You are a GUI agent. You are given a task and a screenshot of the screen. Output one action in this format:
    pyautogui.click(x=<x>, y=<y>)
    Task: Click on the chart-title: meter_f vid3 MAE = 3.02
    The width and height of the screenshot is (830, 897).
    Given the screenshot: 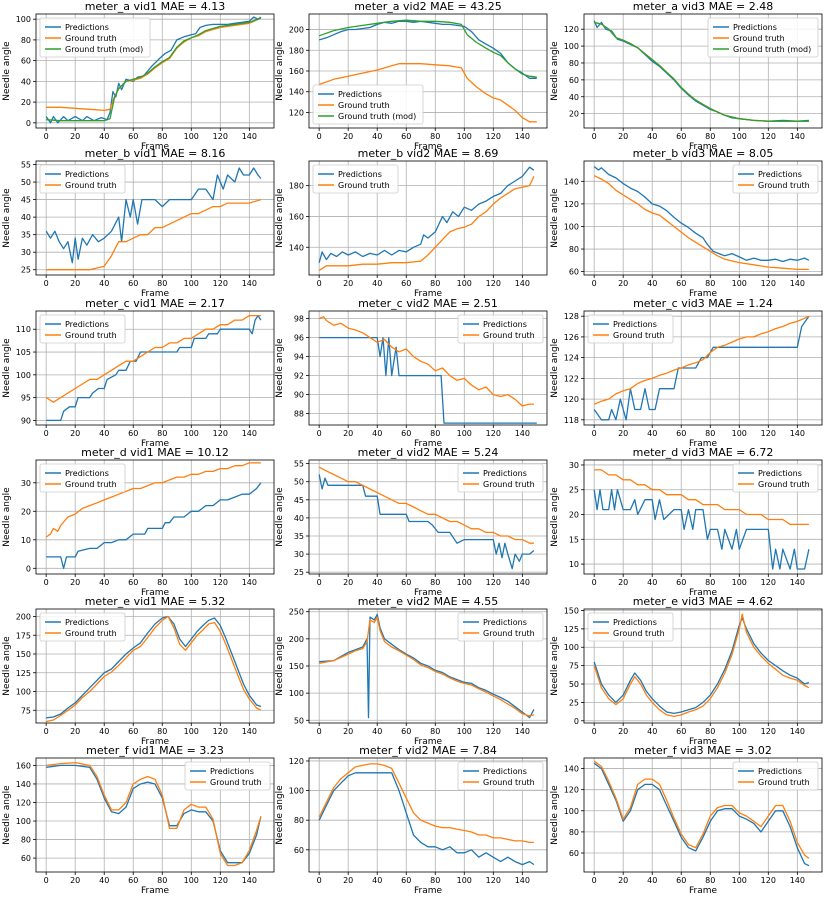 What is the action you would take?
    pyautogui.click(x=703, y=750)
    